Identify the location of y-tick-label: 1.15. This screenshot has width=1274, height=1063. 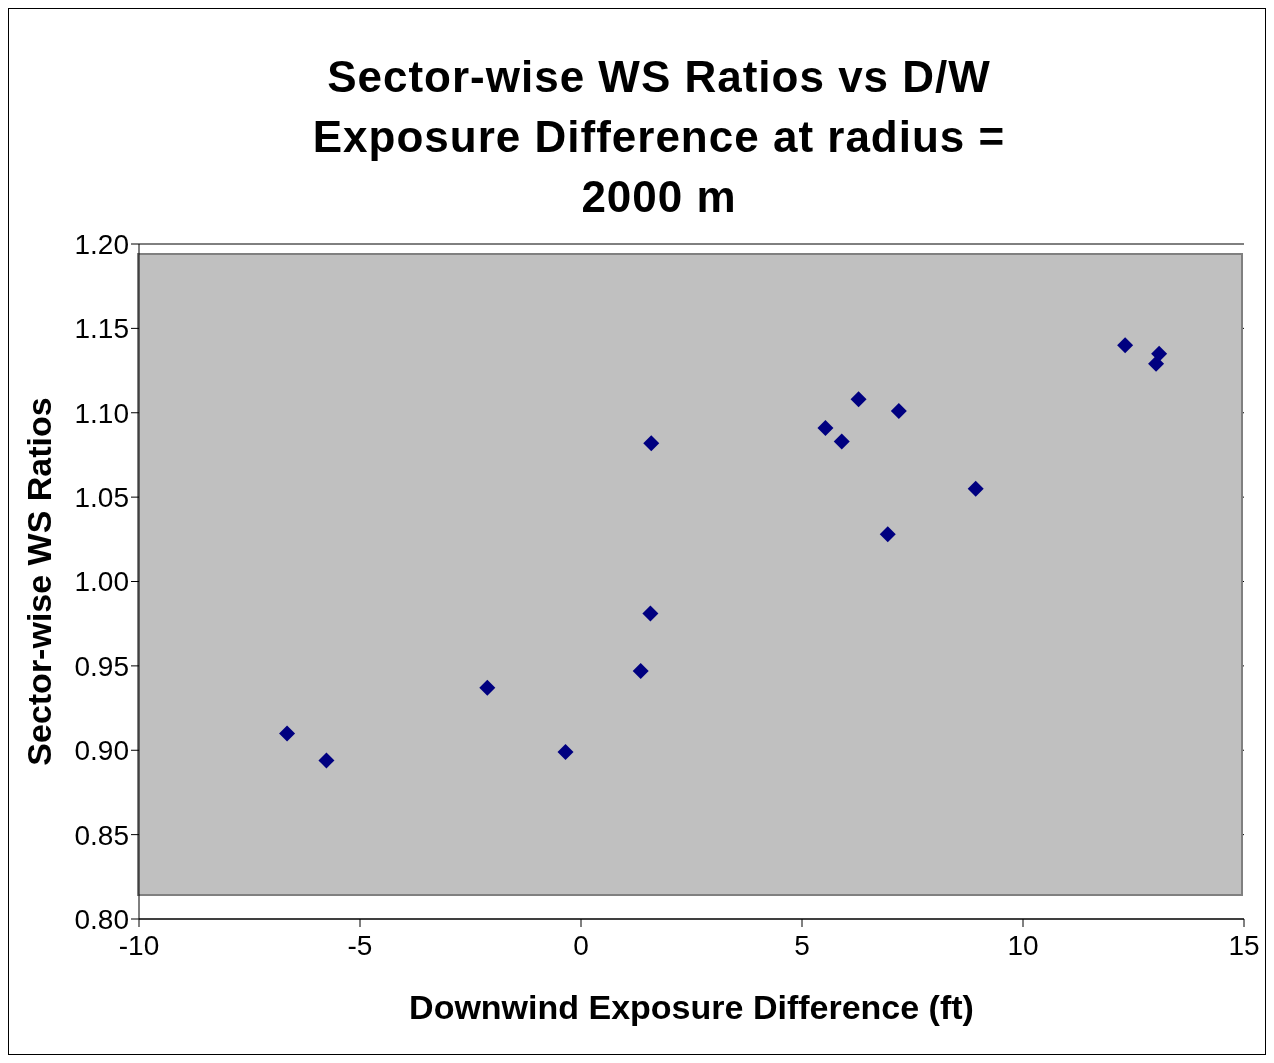
(101, 329).